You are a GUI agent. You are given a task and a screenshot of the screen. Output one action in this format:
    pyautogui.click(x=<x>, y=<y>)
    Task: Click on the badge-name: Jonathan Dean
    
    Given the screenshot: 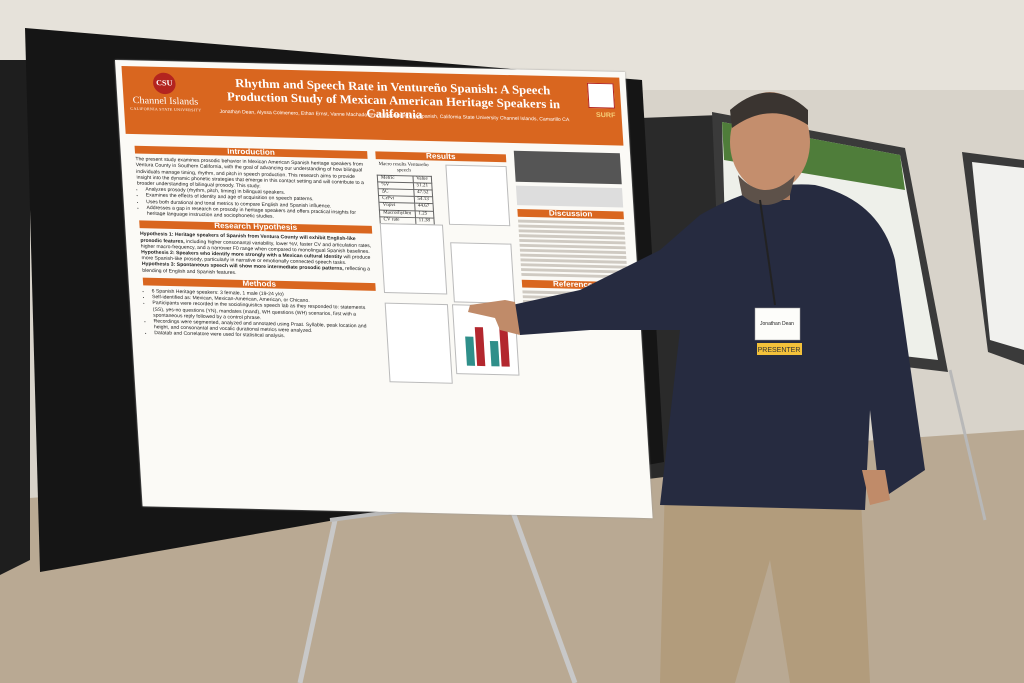 What is the action you would take?
    pyautogui.click(x=777, y=324)
    